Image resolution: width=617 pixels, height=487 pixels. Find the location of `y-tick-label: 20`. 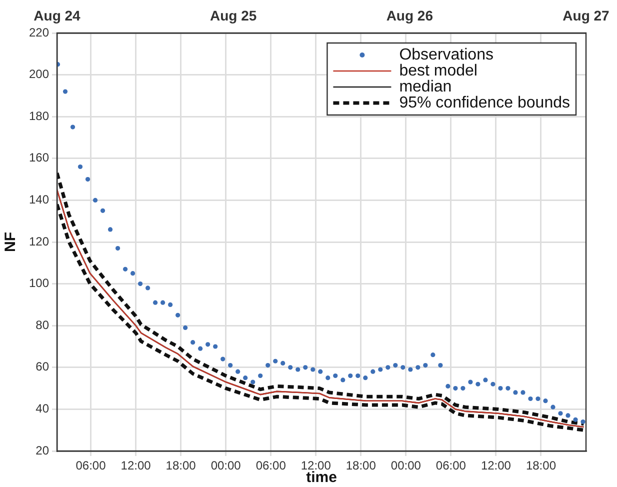

y-tick-label: 20 is located at coordinates (43, 450).